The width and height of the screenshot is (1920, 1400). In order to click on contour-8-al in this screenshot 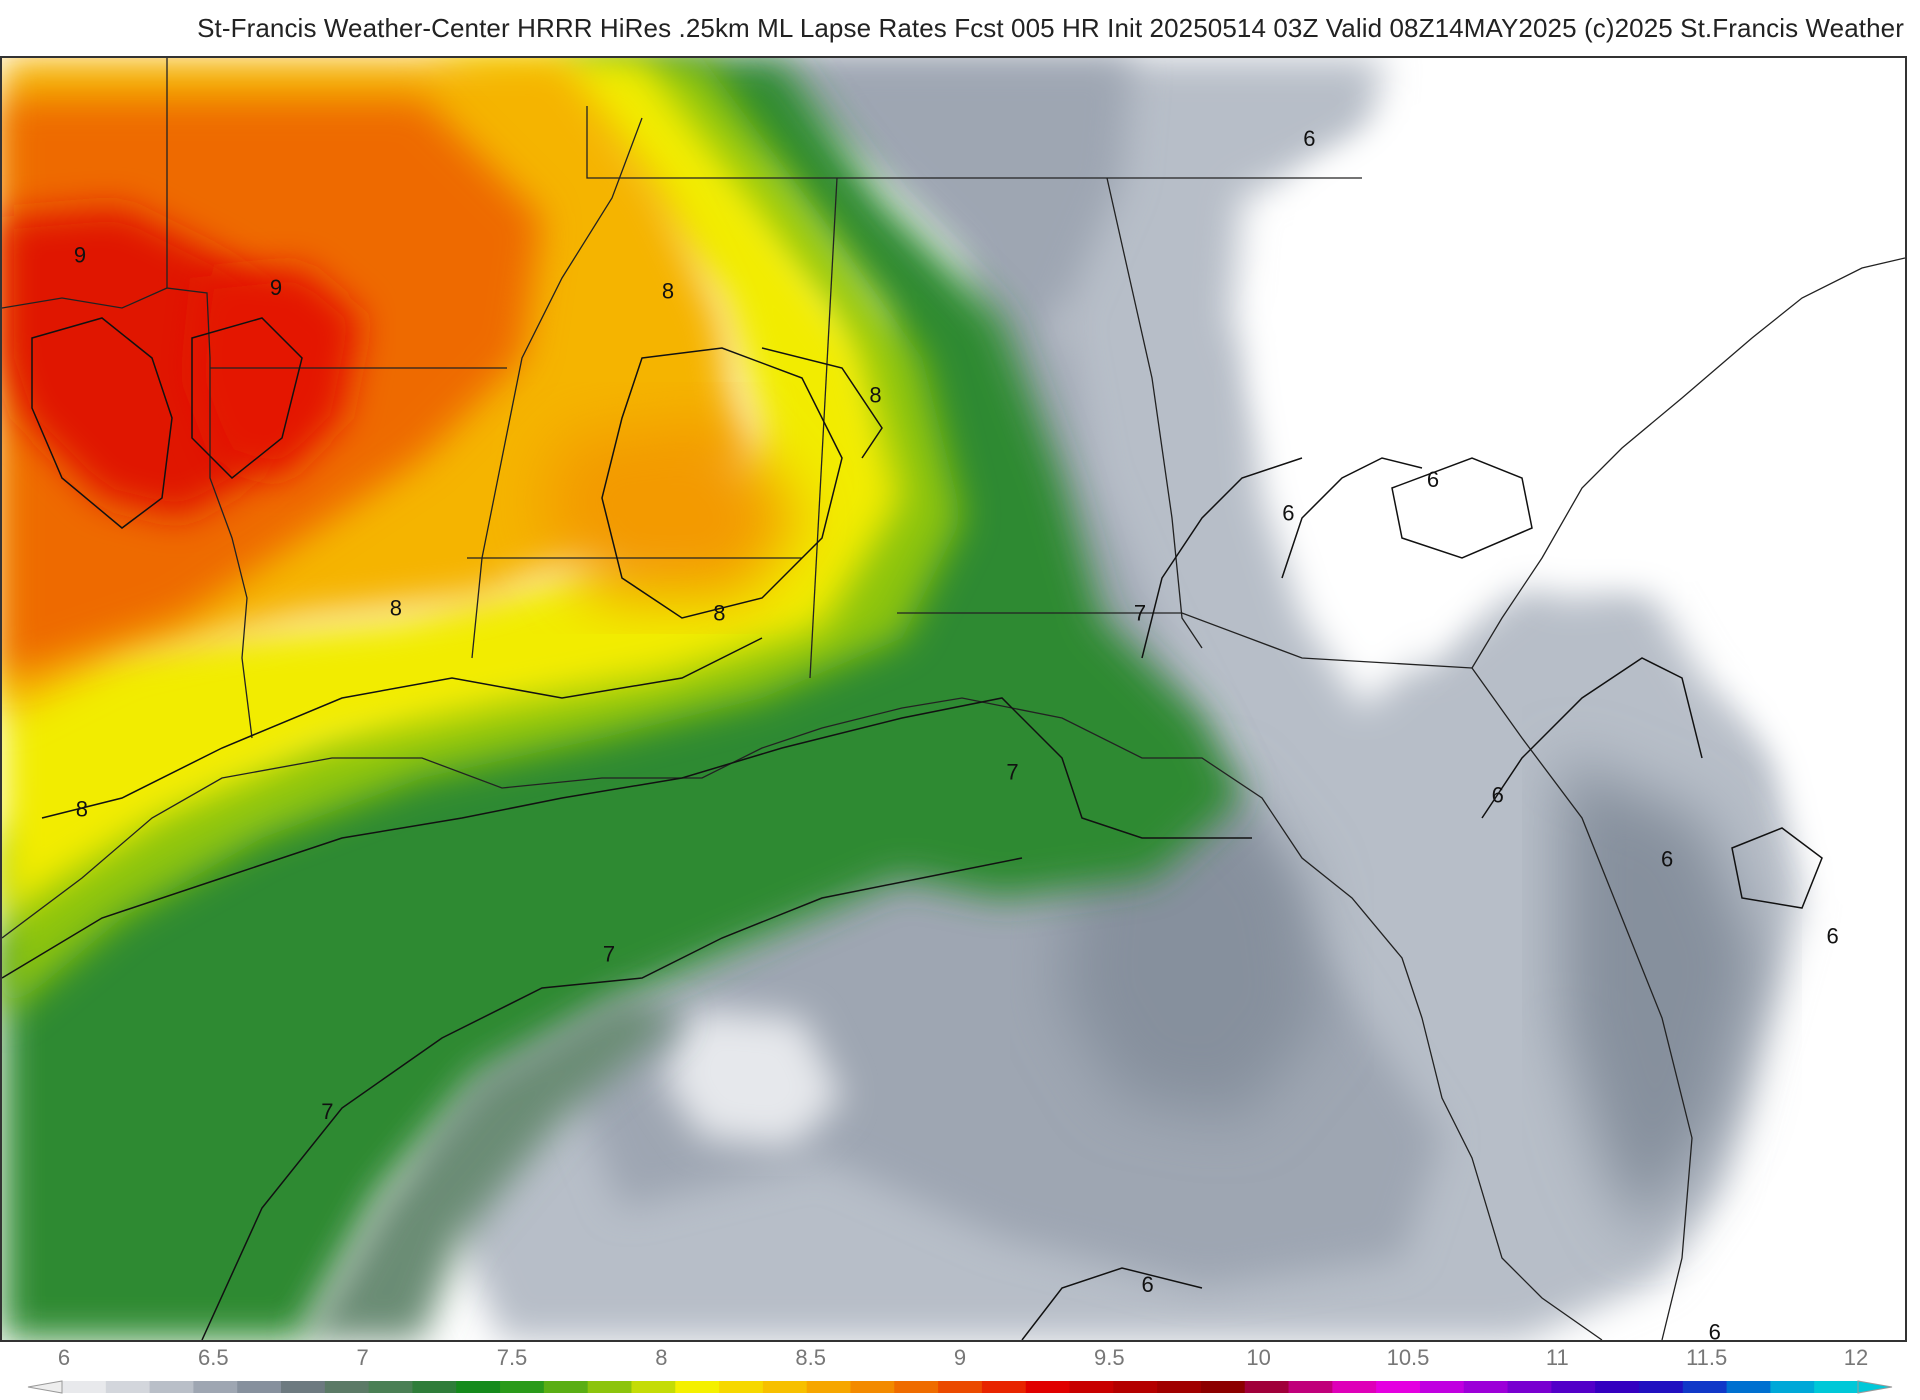, I will do `click(822, 403)`.